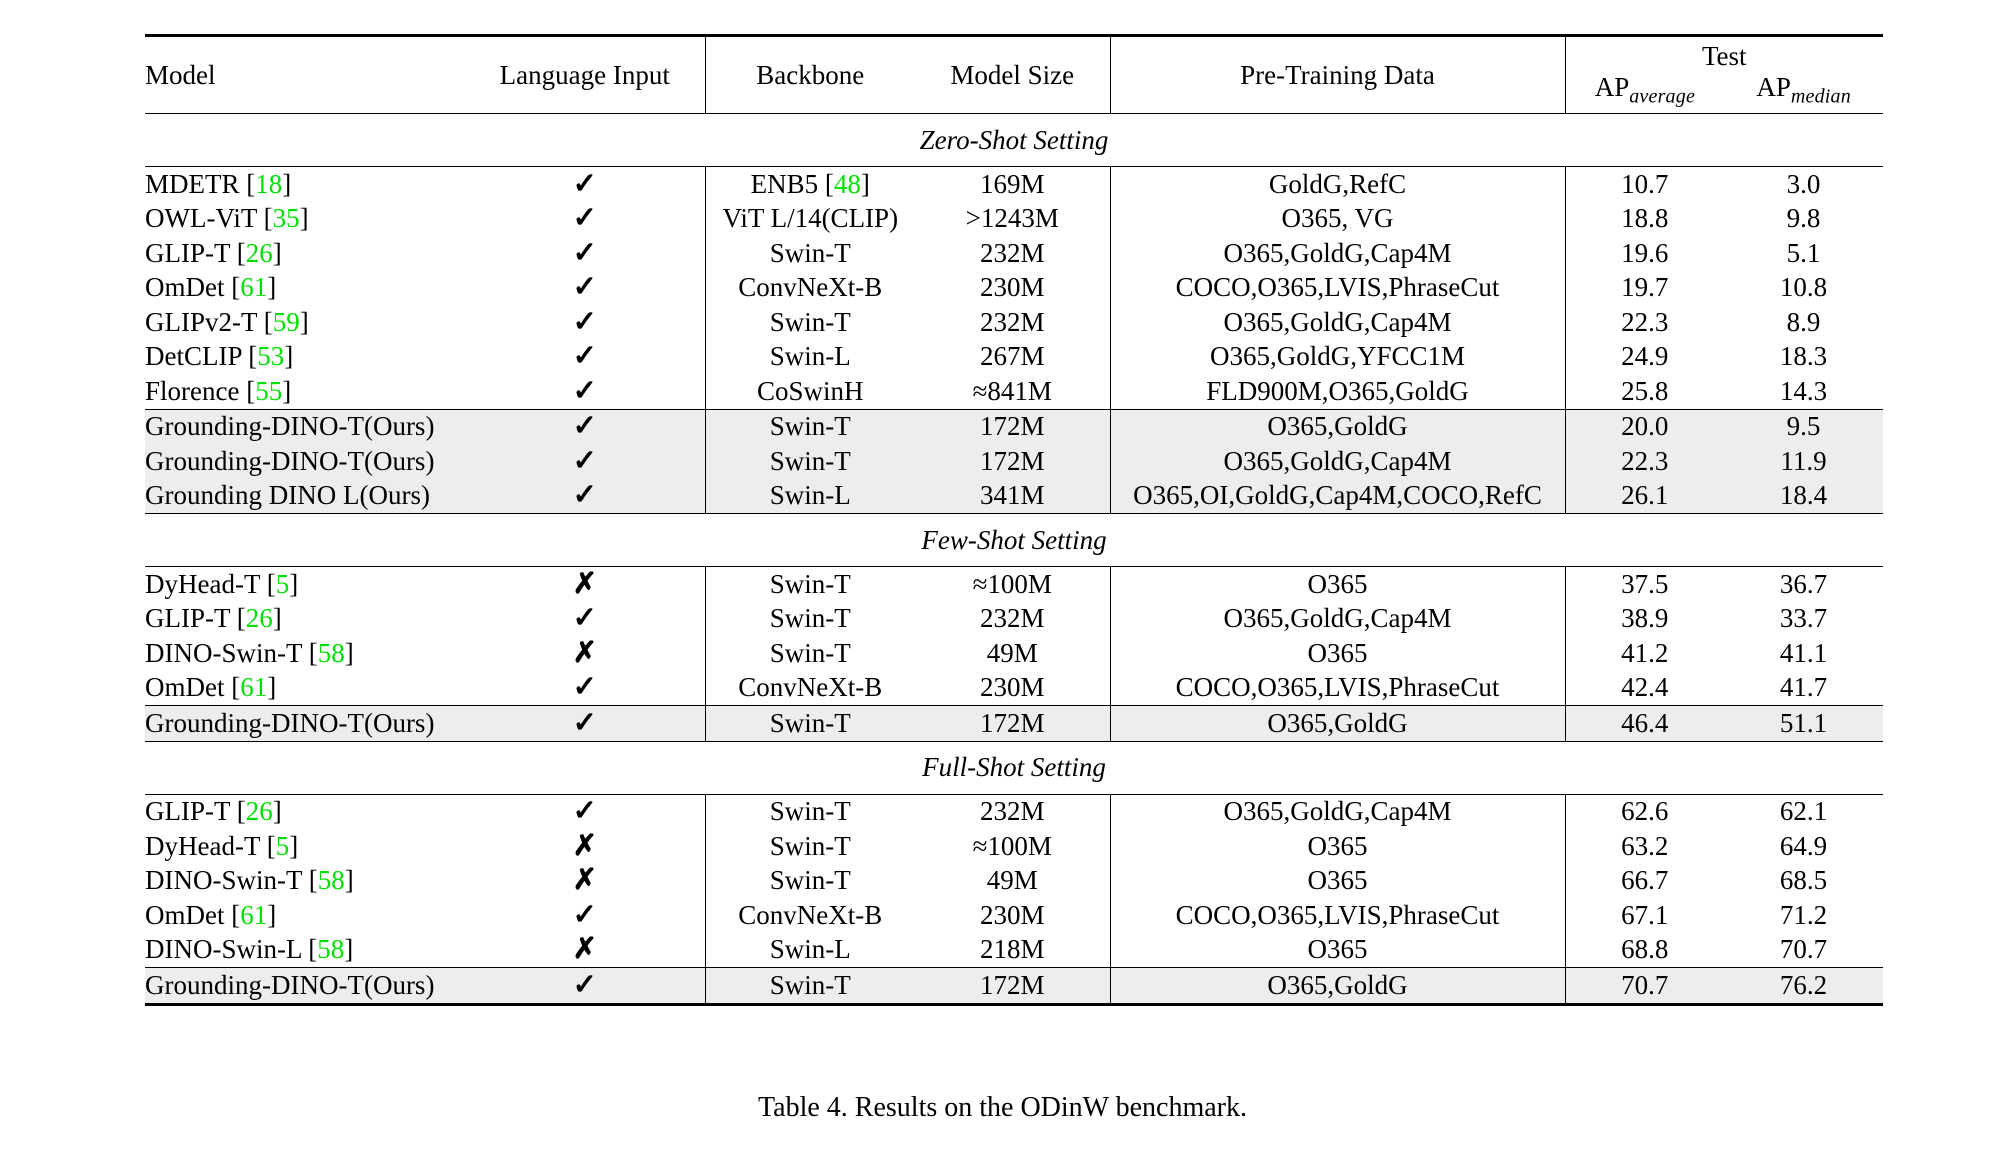 The width and height of the screenshot is (2005, 1154). What do you see at coordinates (269, 390) in the screenshot?
I see `citation-number: 55` at bounding box center [269, 390].